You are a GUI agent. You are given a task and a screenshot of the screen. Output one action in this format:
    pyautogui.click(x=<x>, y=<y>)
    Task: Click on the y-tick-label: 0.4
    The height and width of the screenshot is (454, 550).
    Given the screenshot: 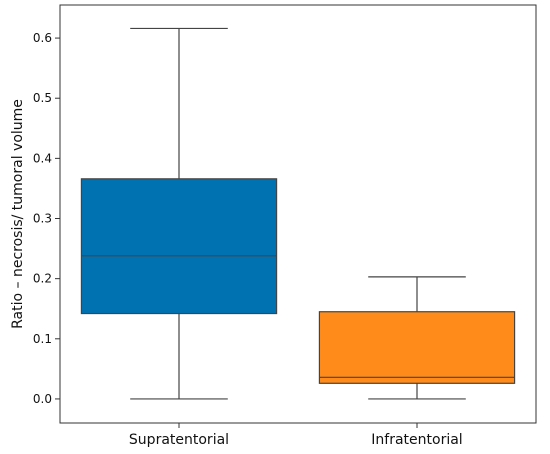 What is the action you would take?
    pyautogui.click(x=42, y=158)
    